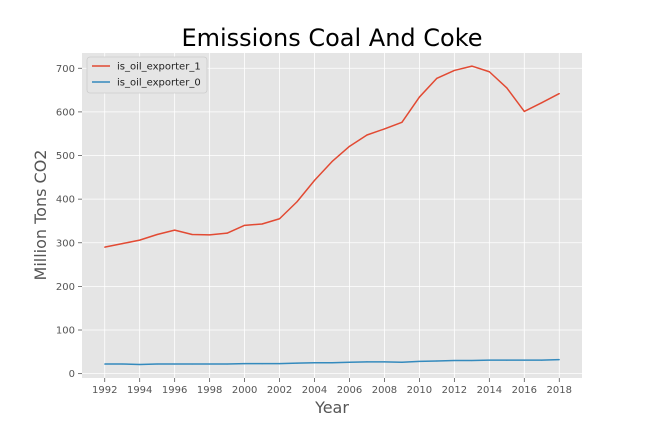  Describe the element at coordinates (454, 390) in the screenshot. I see `x-tick-label: 2012` at that location.